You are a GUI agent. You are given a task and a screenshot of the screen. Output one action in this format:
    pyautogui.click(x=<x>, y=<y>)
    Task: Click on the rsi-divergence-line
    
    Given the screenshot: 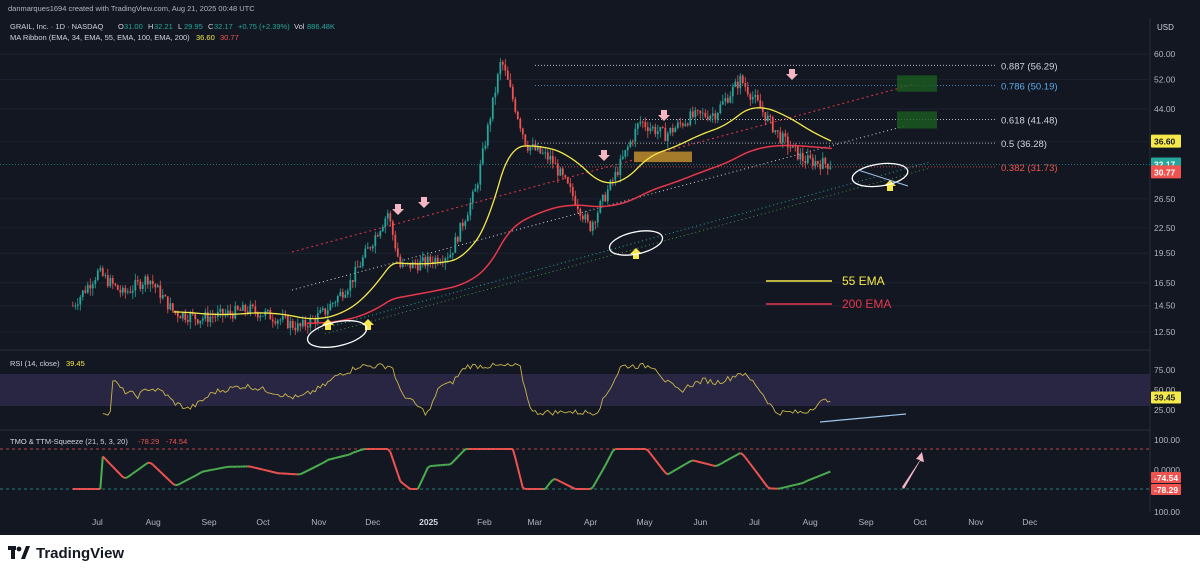 What is the action you would take?
    pyautogui.click(x=863, y=418)
    